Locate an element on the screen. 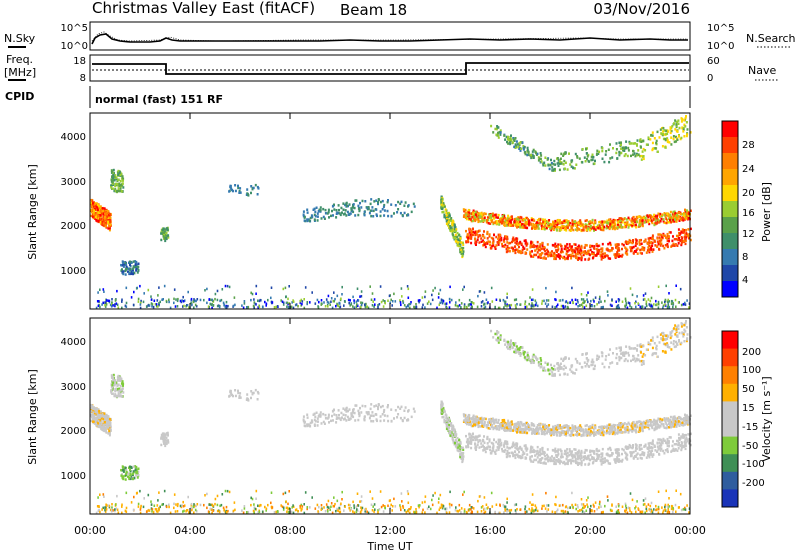 The height and width of the screenshot is (558, 800). cpid-label: CPID is located at coordinates (19, 96).